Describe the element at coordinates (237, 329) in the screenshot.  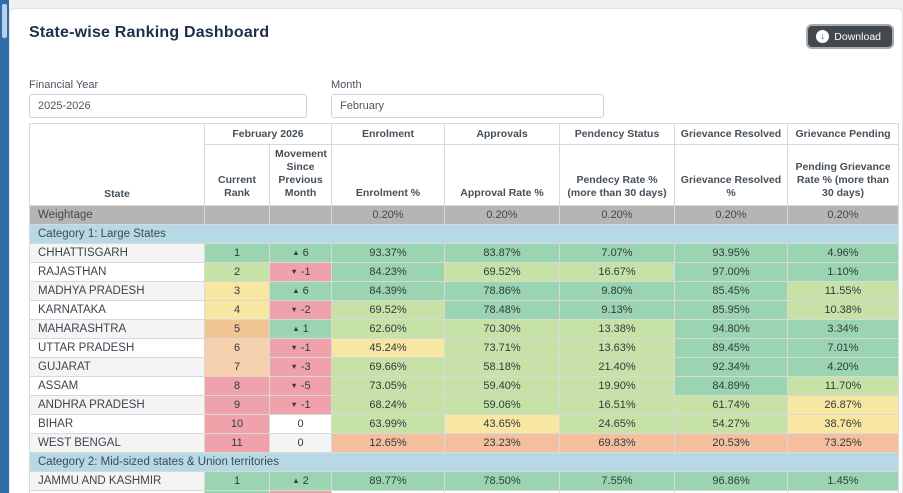
I see `rank-cell: 5` at that location.